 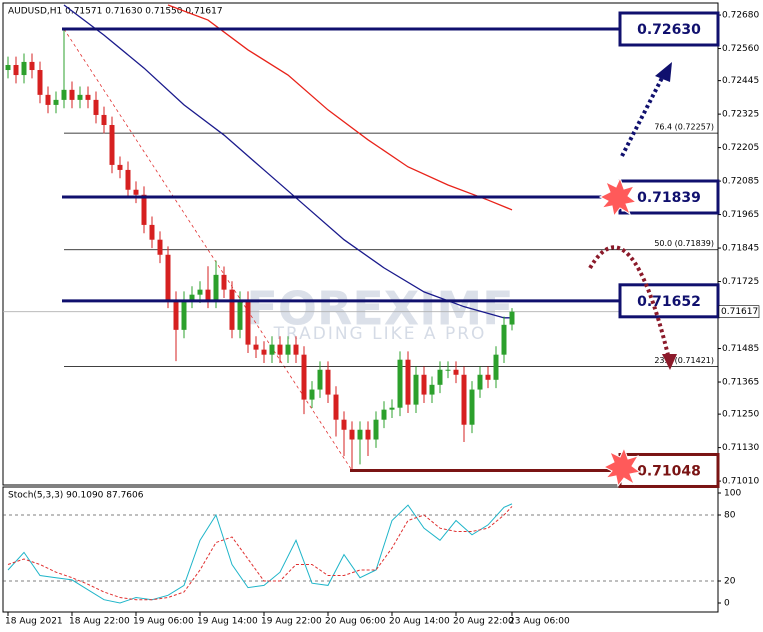 I want to click on y-tick-label: 0.72085, so click(x=740, y=182).